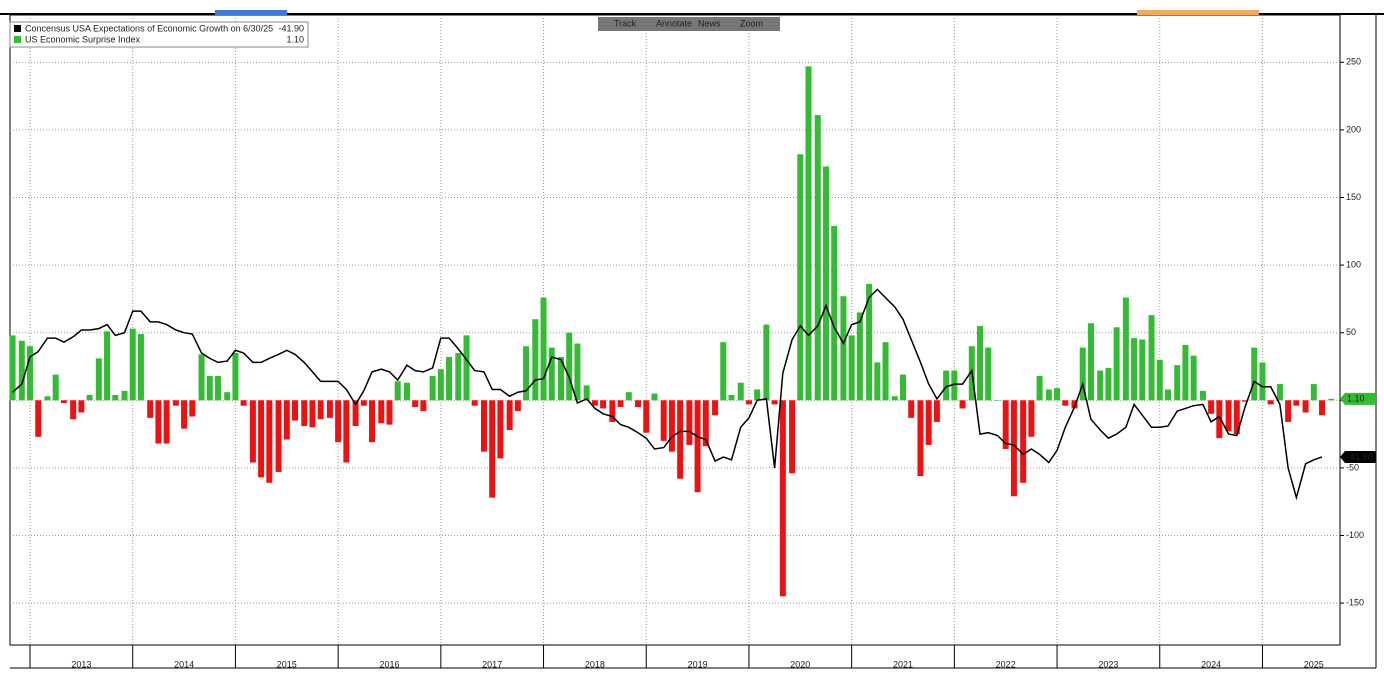  Describe the element at coordinates (1006, 664) in the screenshot. I see `x-tick-label: 2022` at that location.